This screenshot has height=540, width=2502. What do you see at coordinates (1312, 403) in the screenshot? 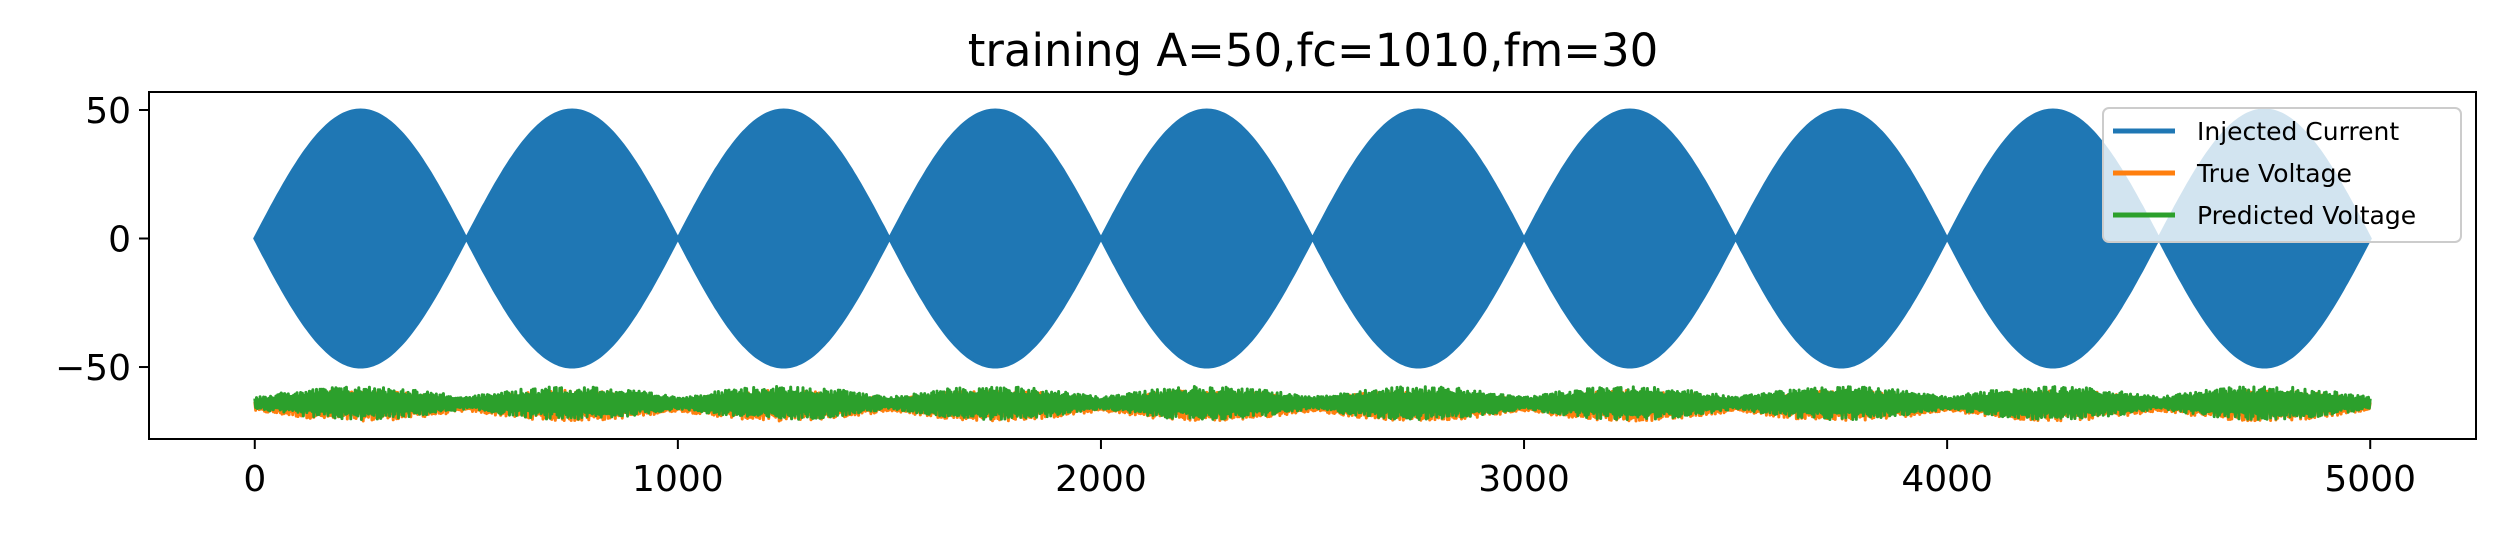
I see `series-predicted-voltage` at bounding box center [1312, 403].